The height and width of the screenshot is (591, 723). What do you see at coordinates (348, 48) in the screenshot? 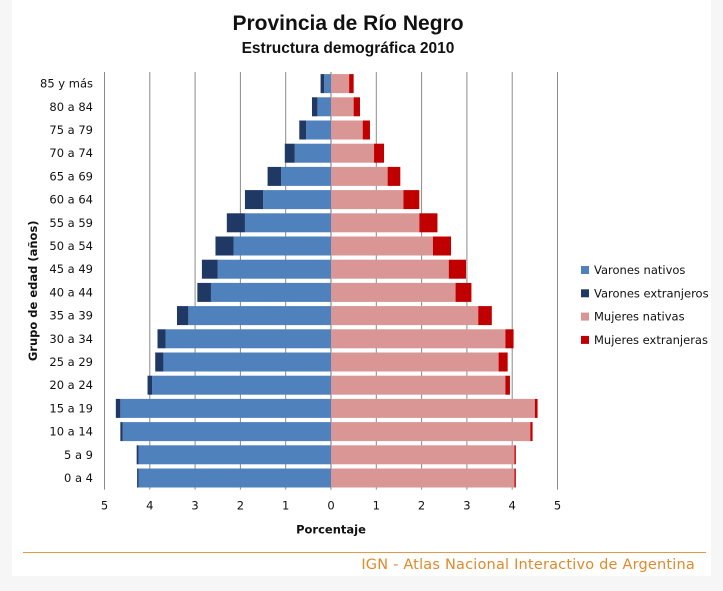
I see `chart-subtitle: Estructura demográfica 2010` at bounding box center [348, 48].